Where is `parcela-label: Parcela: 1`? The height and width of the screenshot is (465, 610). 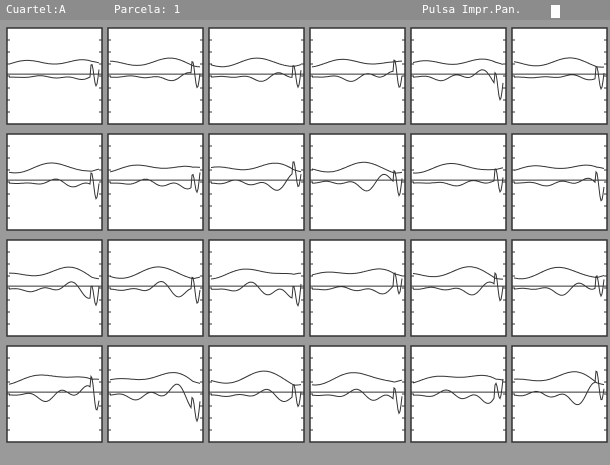
parcela-label: Parcela: 1 is located at coordinates (147, 9).